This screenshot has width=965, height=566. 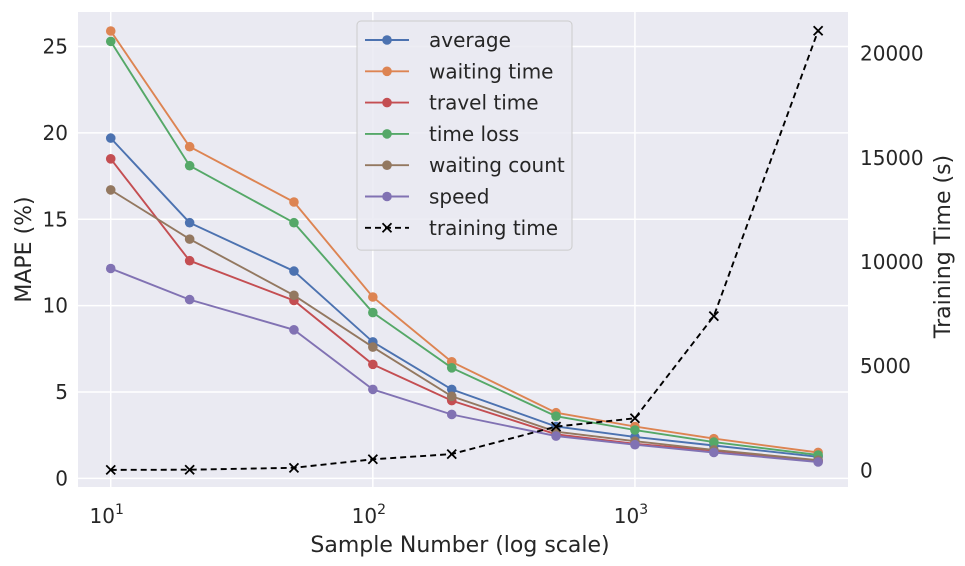 What do you see at coordinates (631, 515) in the screenshot?
I see `x-tick-label: 10³` at bounding box center [631, 515].